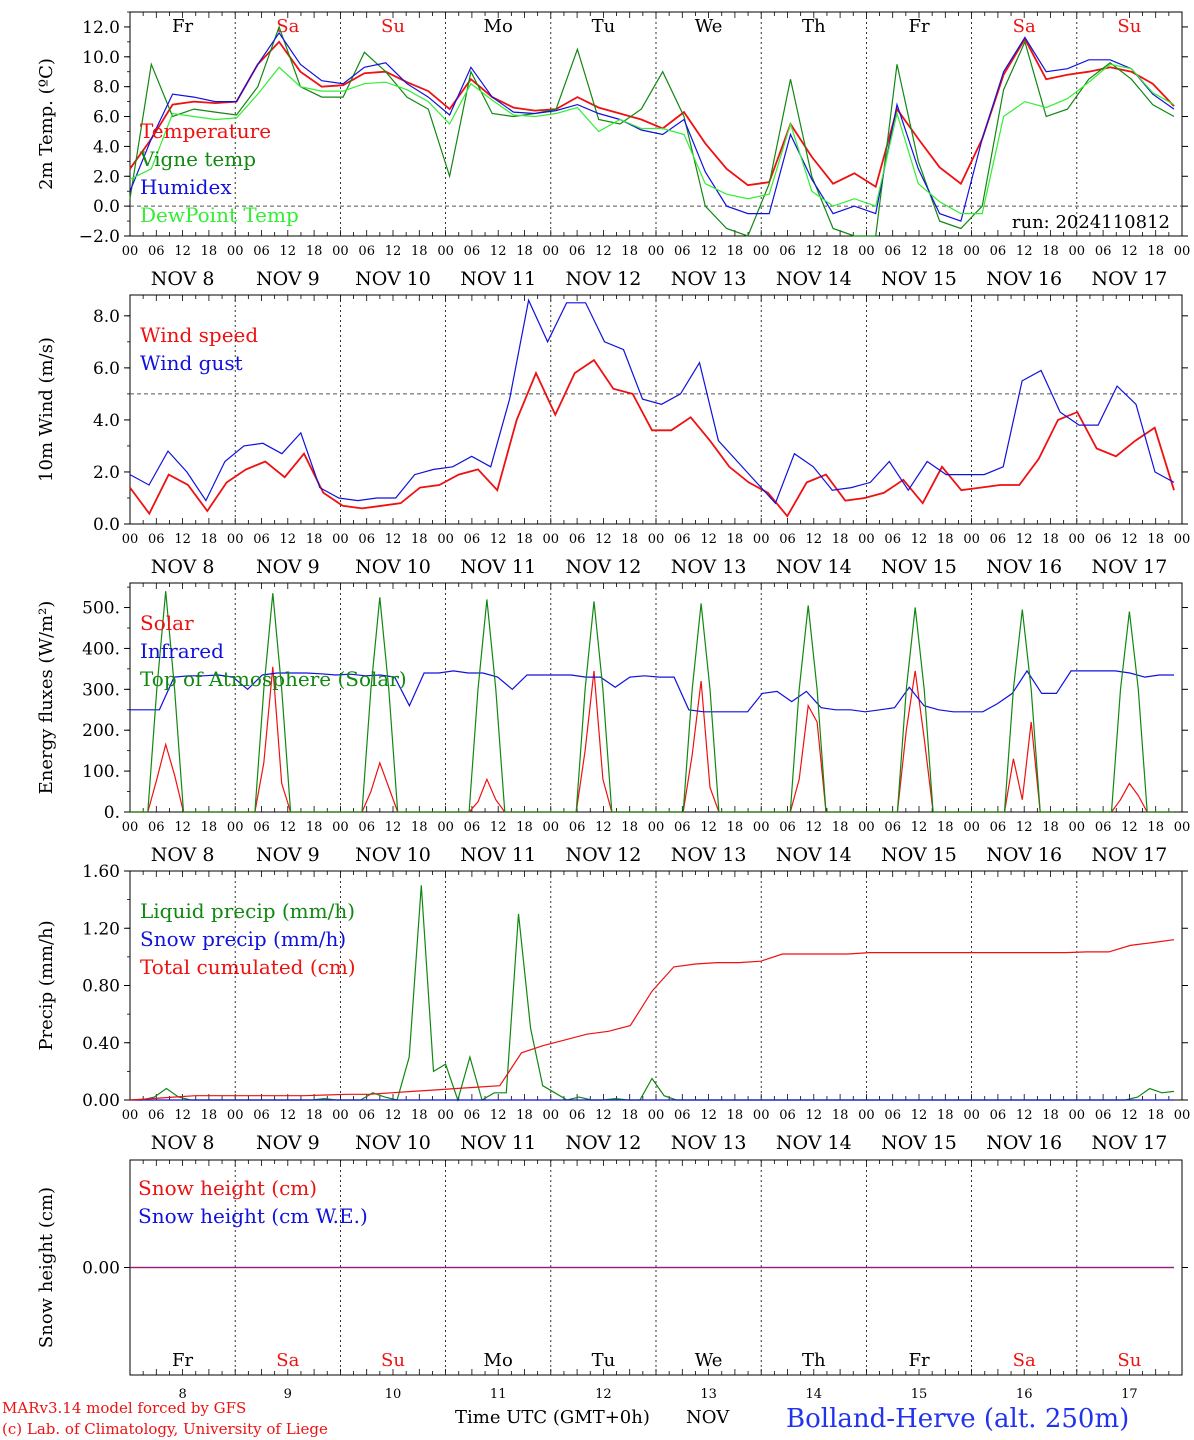  I want to click on series-group, so click(652, 702).